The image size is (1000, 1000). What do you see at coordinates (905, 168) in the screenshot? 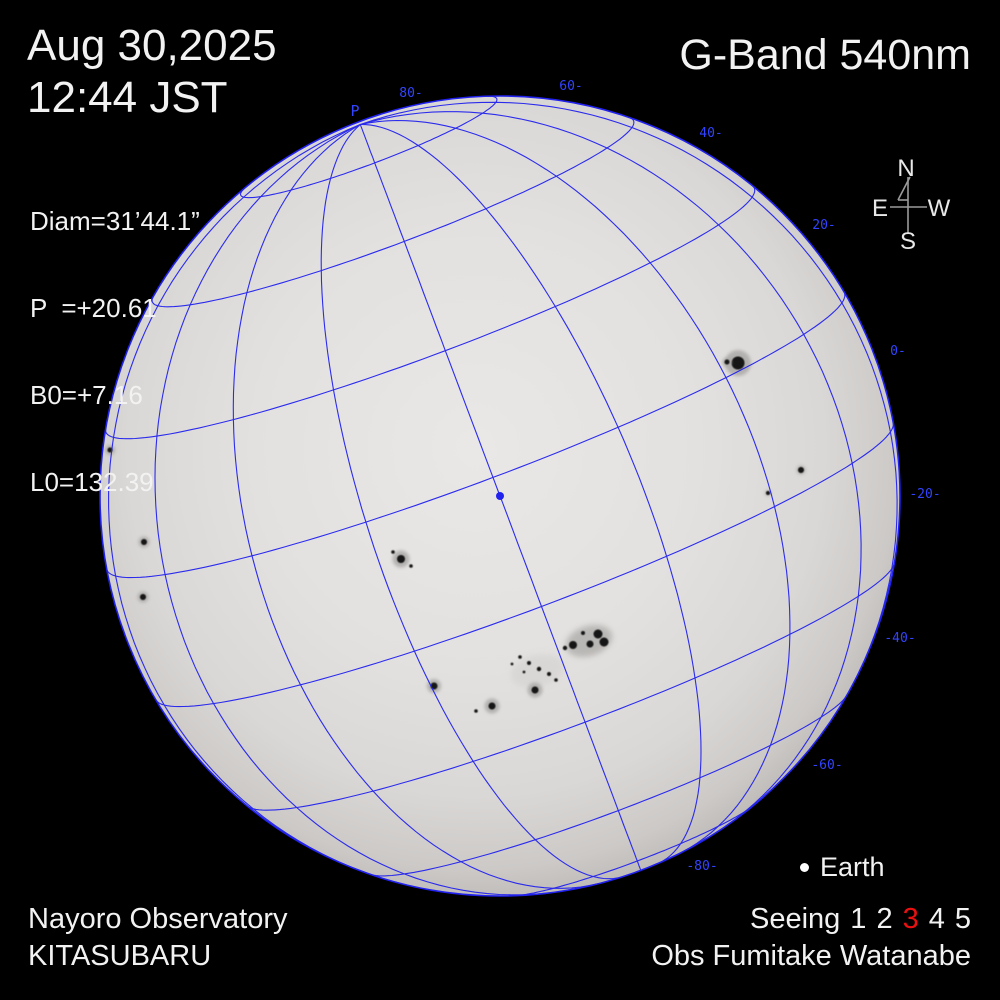
I see `compass-north-label: N` at bounding box center [905, 168].